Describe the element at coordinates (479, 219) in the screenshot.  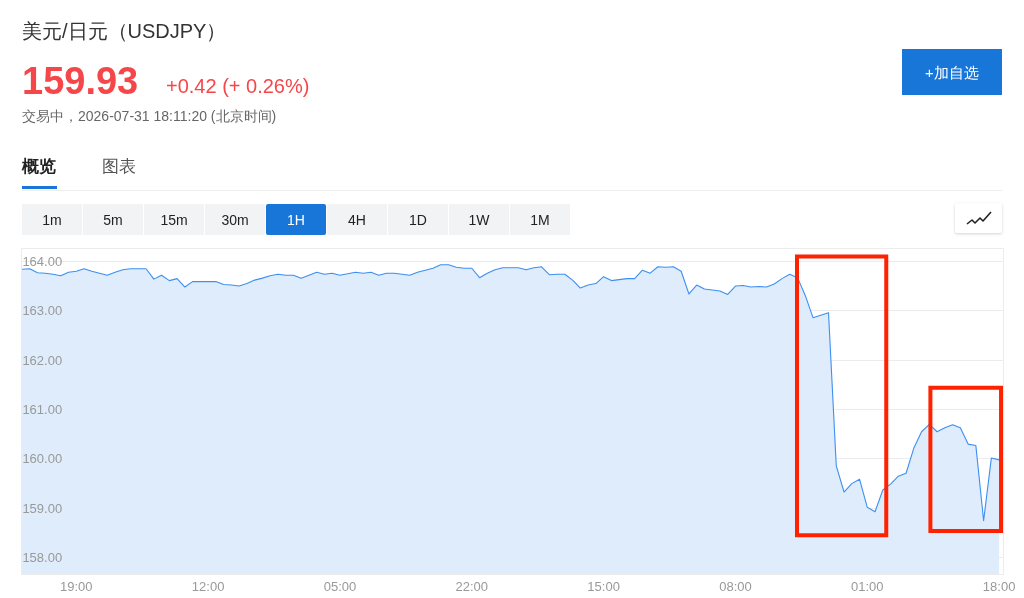
I see `period-button: 1W` at that location.